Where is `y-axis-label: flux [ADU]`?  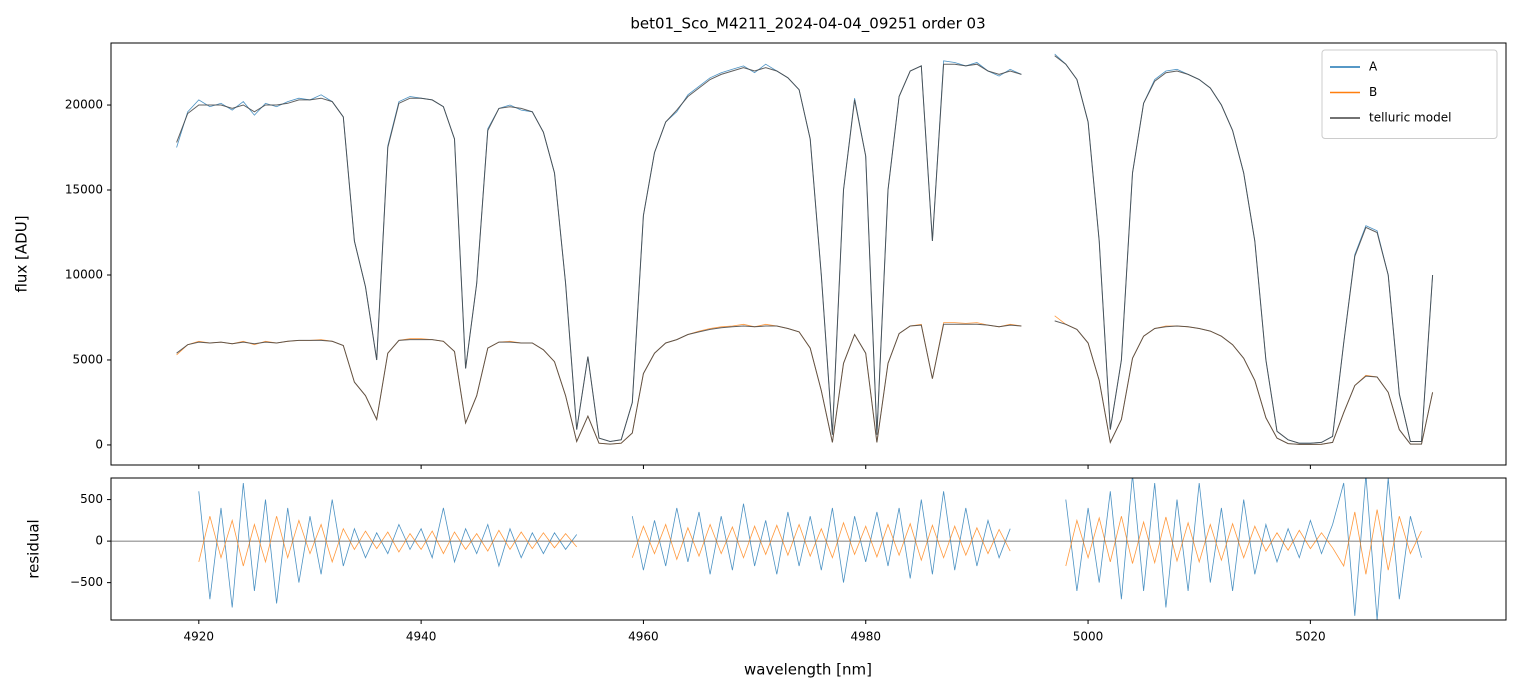 y-axis-label: flux [ADU] is located at coordinates (22, 253).